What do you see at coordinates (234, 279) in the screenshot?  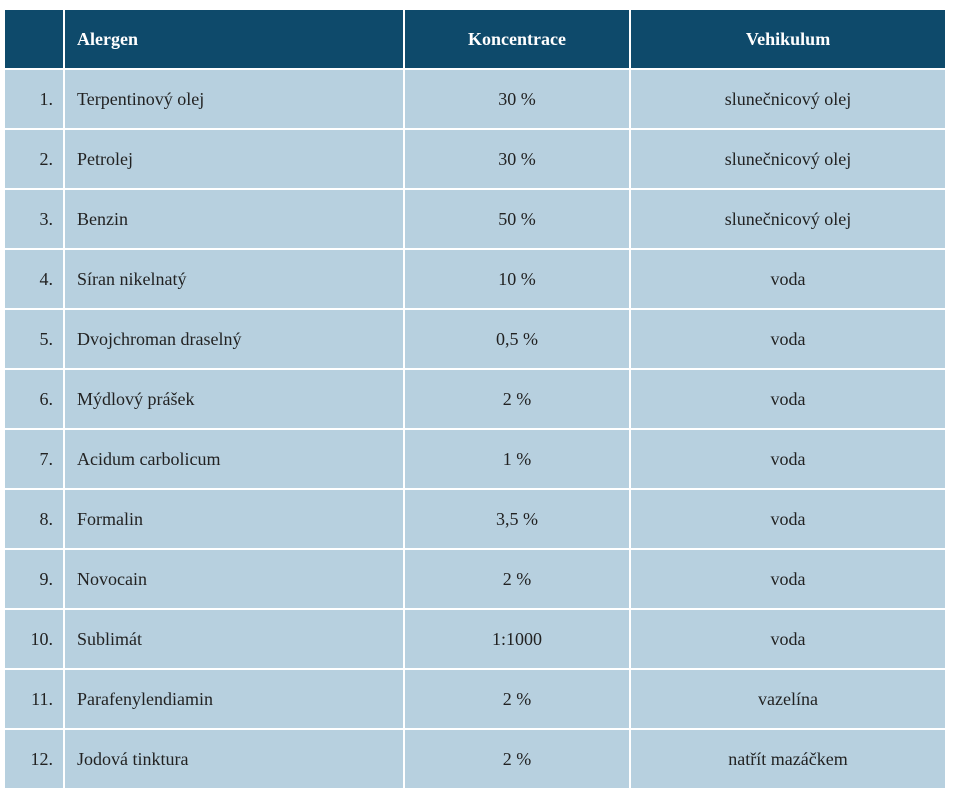 I see `allergen-cell: Síran nikelnatý` at bounding box center [234, 279].